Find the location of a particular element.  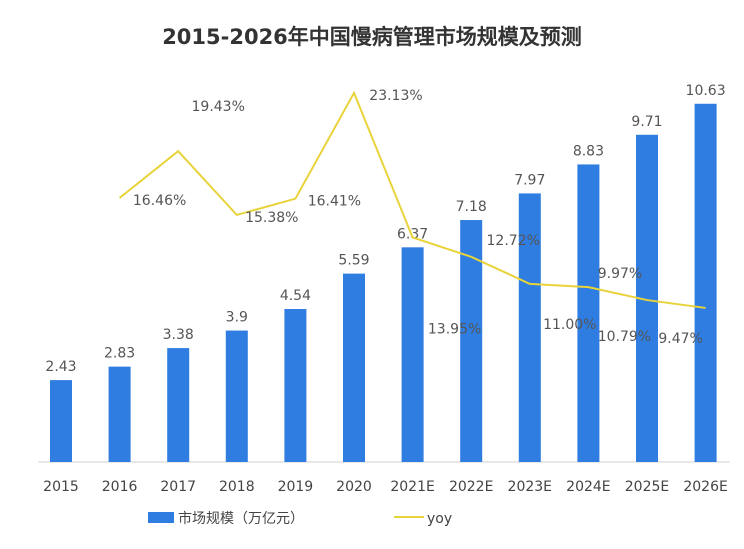

bar-2024E is located at coordinates (588, 313).